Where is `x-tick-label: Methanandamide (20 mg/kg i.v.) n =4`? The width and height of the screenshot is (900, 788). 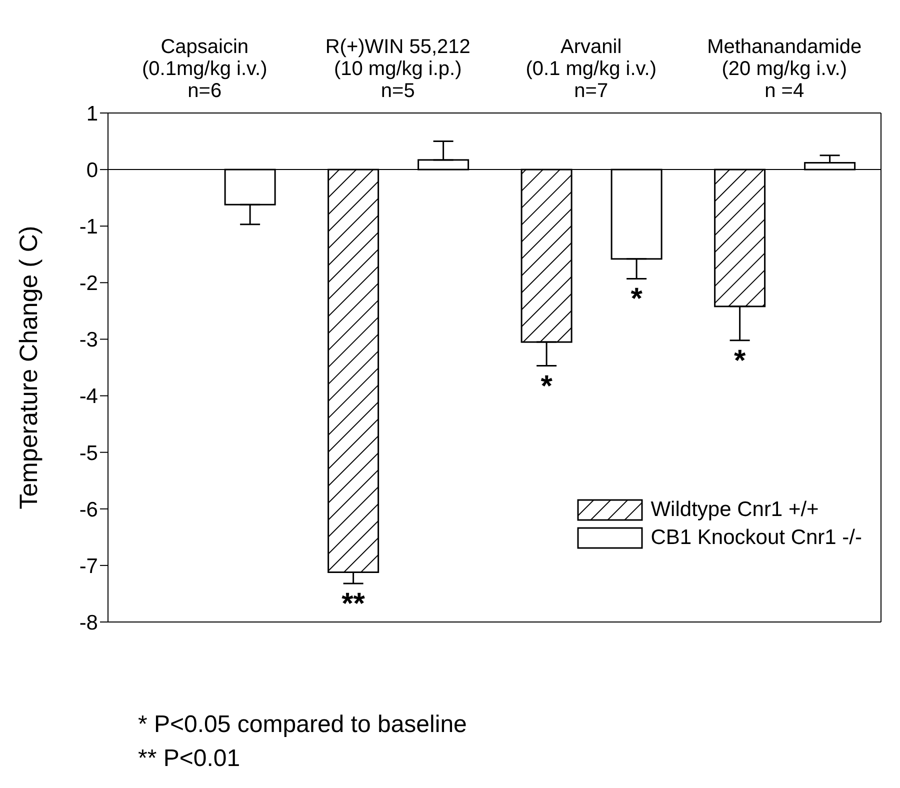
x-tick-label: Methanandamide (20 mg/kg i.v.) n =4 is located at coordinates (784, 69).